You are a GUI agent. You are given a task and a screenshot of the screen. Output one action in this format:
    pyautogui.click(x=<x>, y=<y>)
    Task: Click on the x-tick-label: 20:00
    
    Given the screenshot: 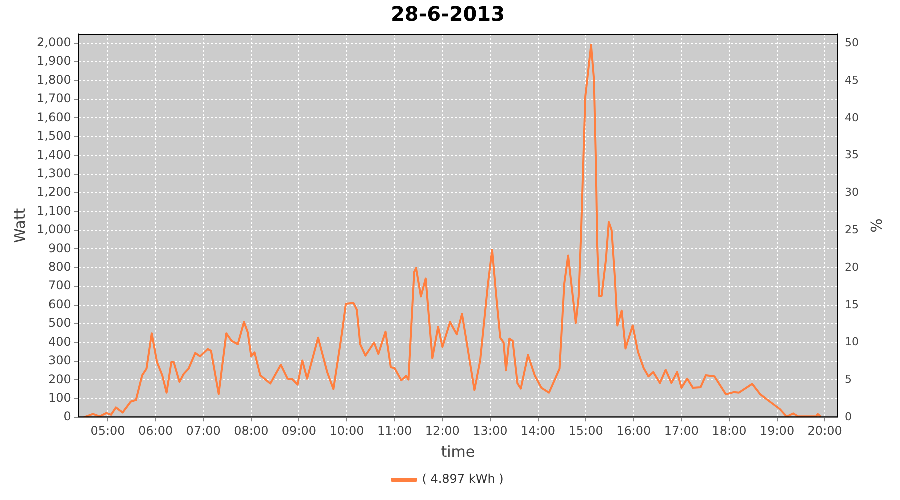 What is the action you would take?
    pyautogui.click(x=825, y=431)
    